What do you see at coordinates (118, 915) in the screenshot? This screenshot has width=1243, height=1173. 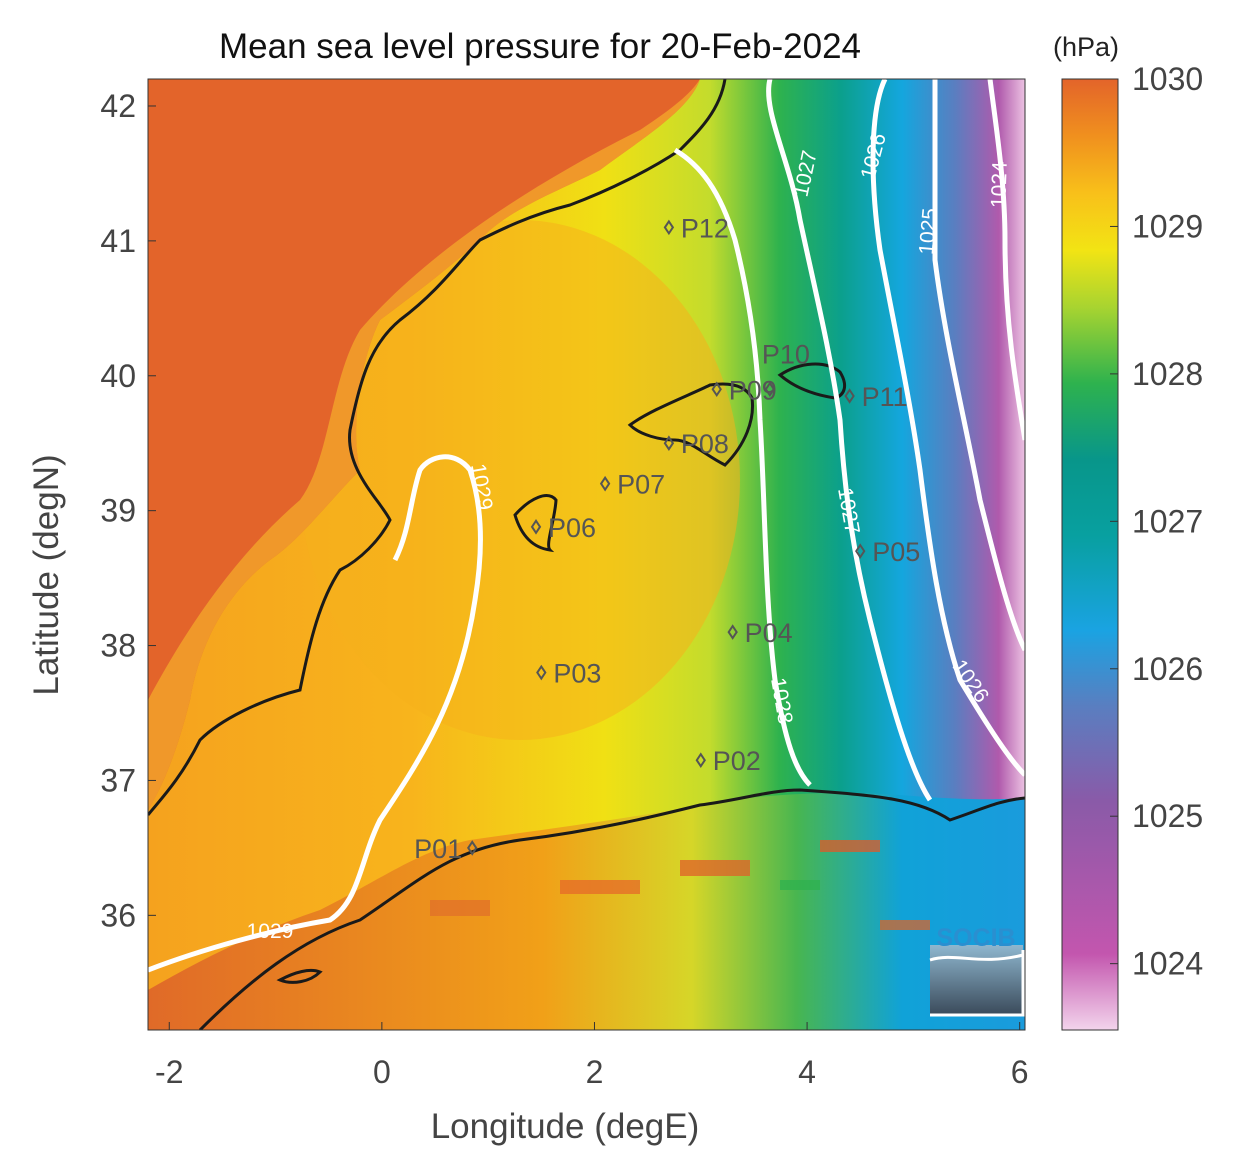 I see `y-tick-label: 36` at bounding box center [118, 915].